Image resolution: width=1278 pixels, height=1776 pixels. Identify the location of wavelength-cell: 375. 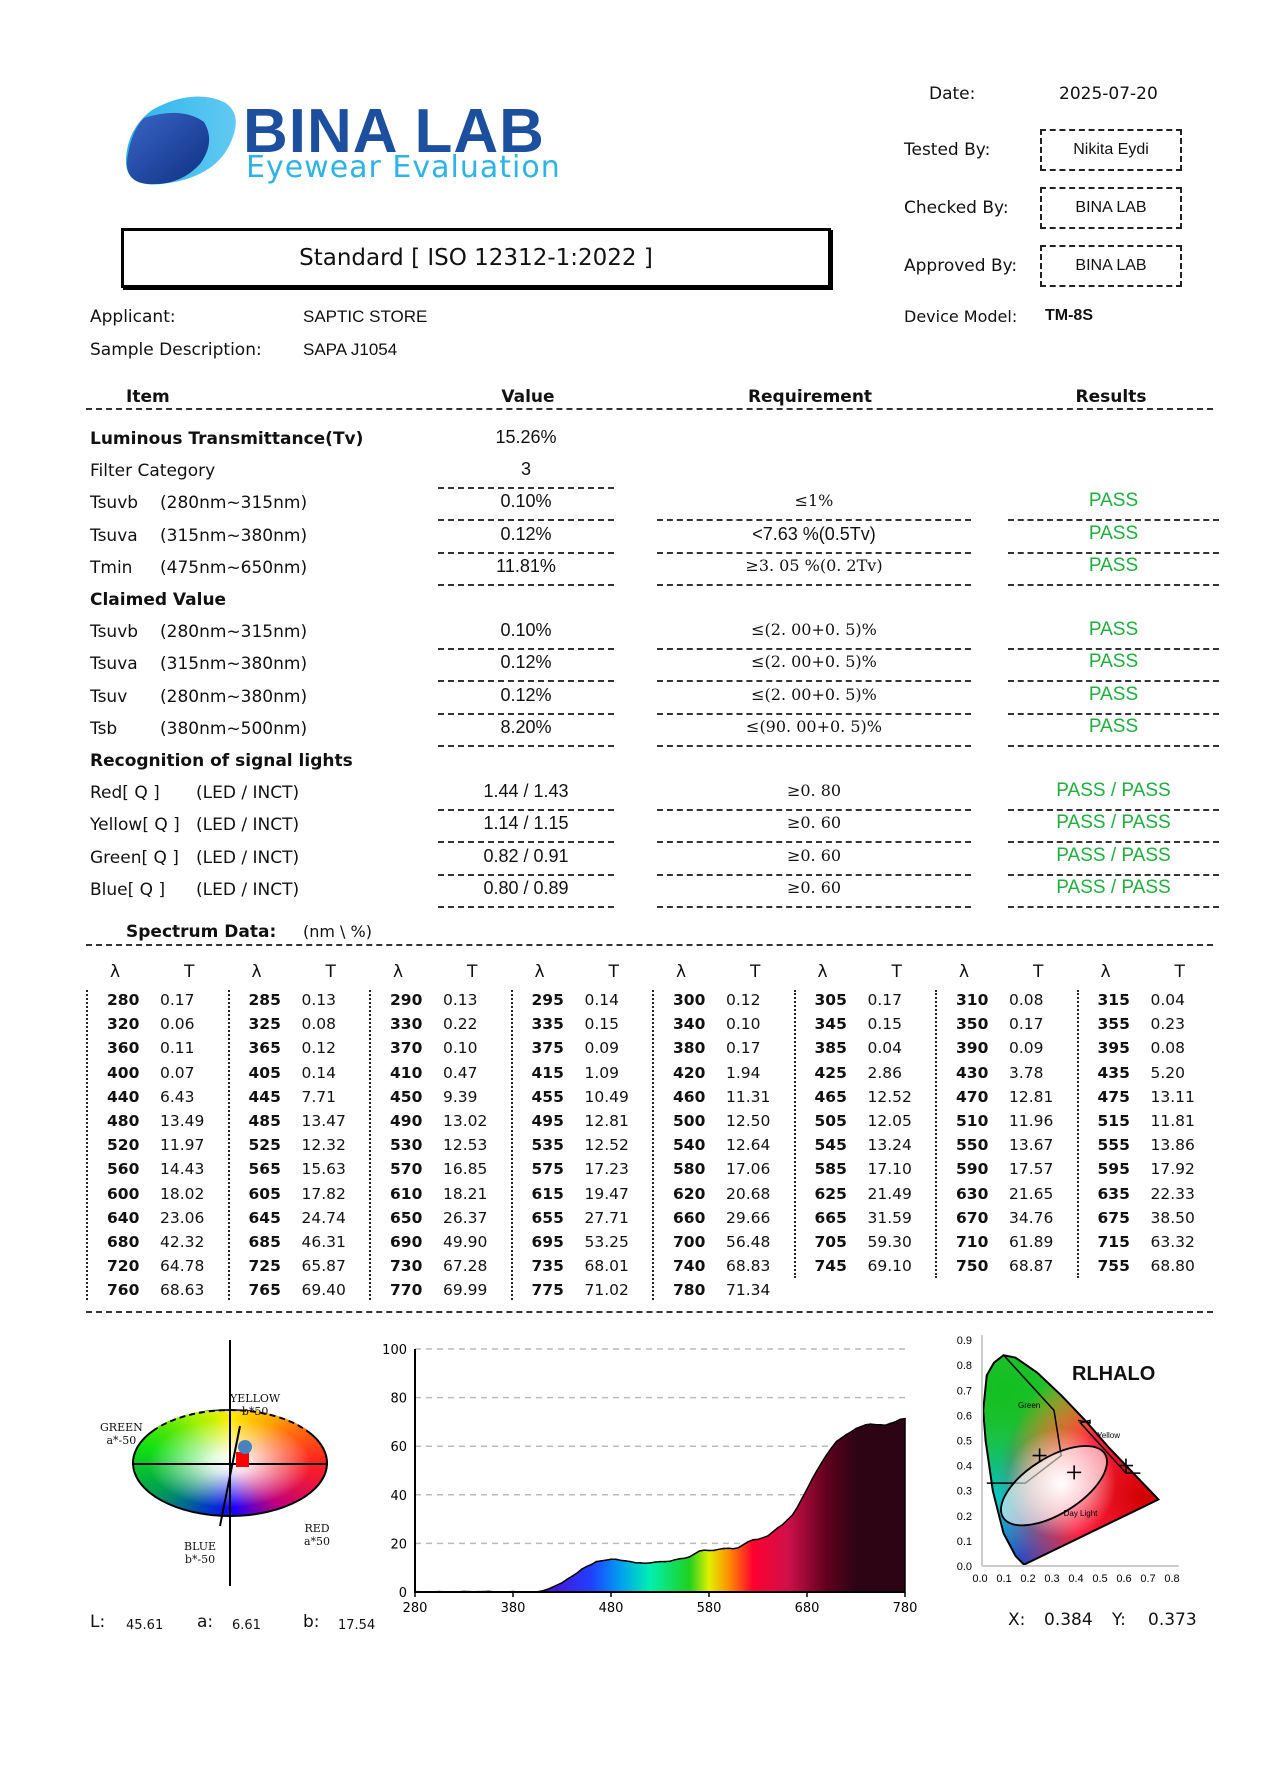
(547, 1048).